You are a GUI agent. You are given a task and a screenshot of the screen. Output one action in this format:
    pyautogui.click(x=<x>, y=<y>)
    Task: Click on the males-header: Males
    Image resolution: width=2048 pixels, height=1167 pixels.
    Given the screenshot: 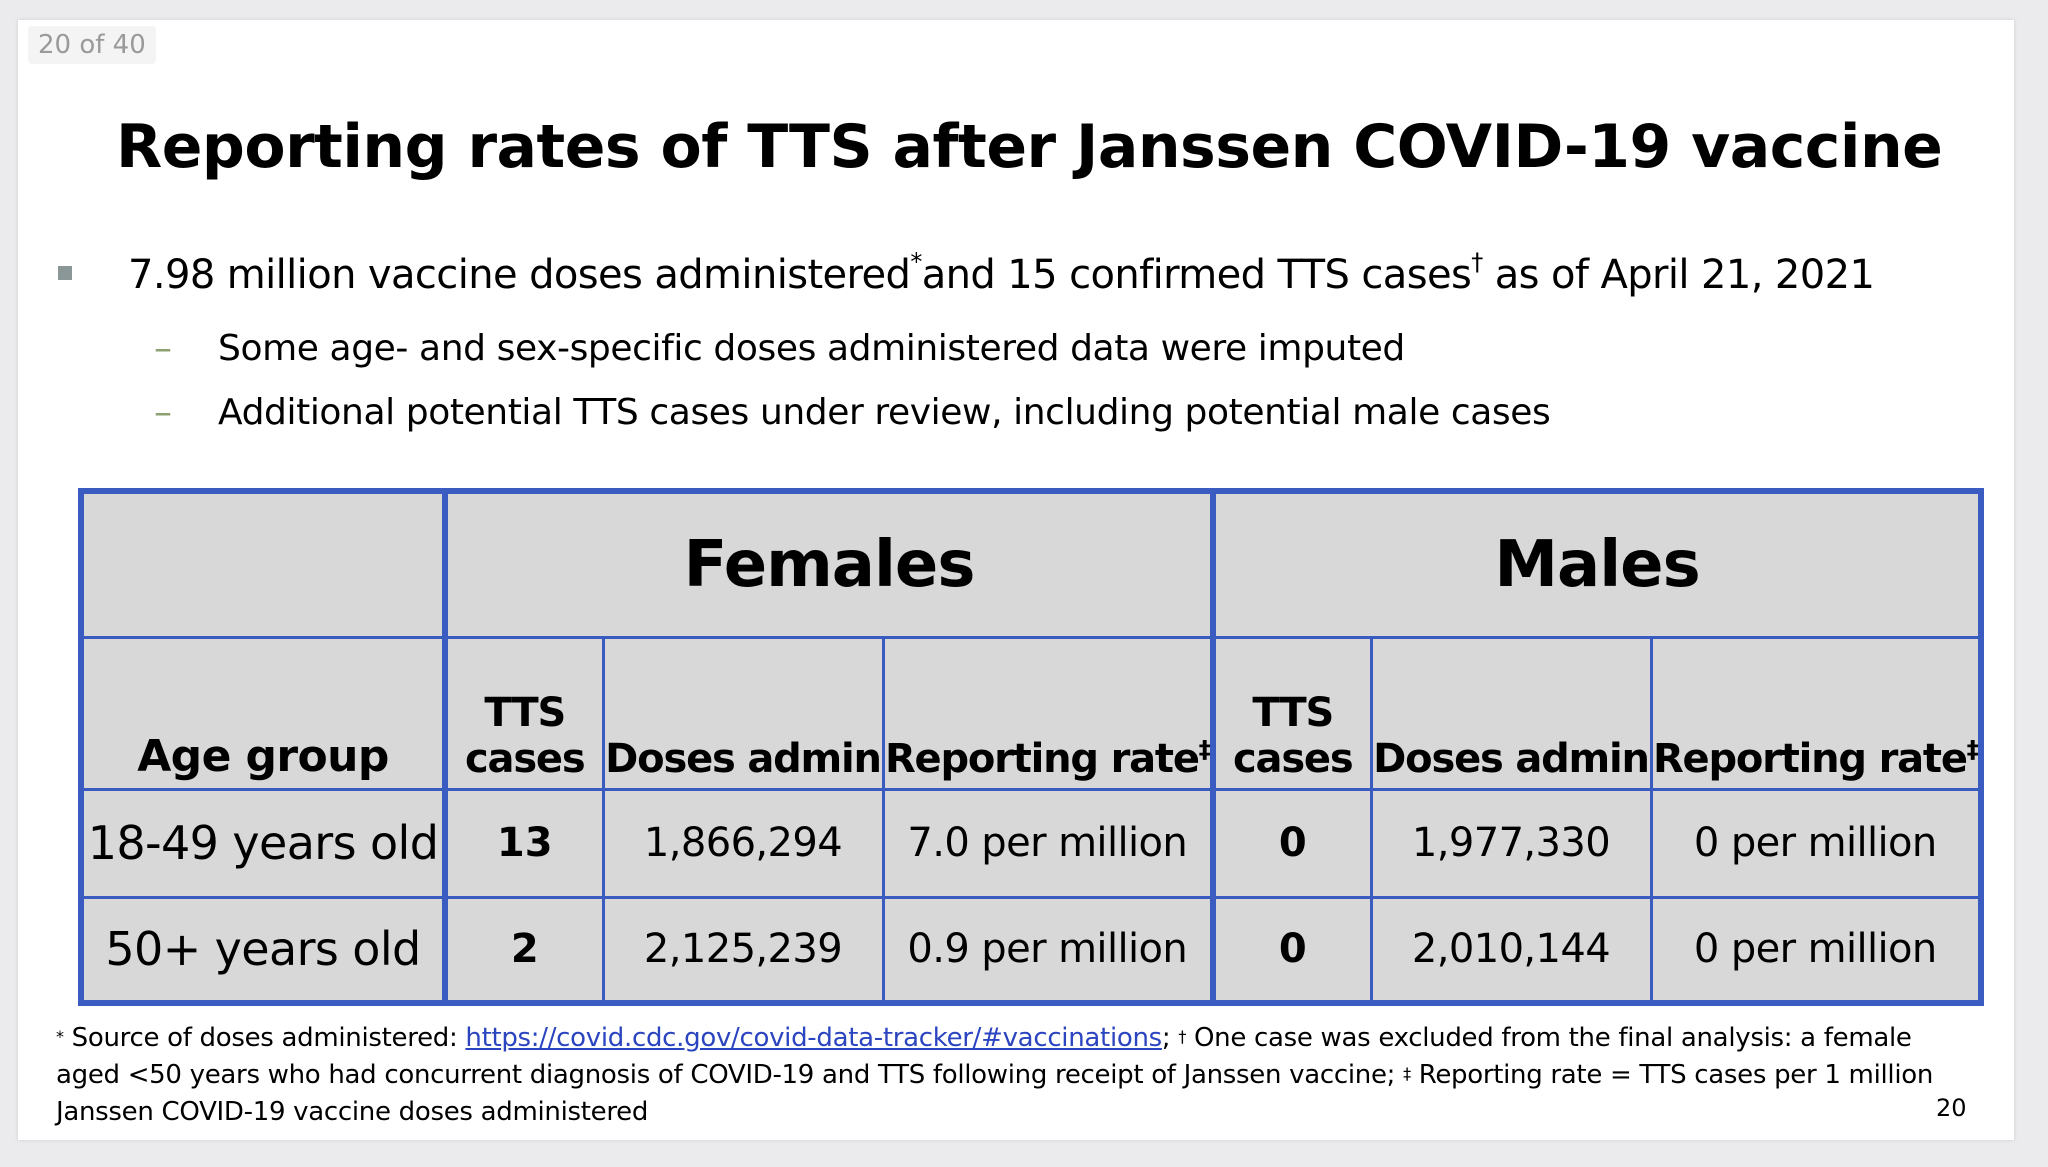 What is the action you would take?
    pyautogui.click(x=1596, y=564)
    